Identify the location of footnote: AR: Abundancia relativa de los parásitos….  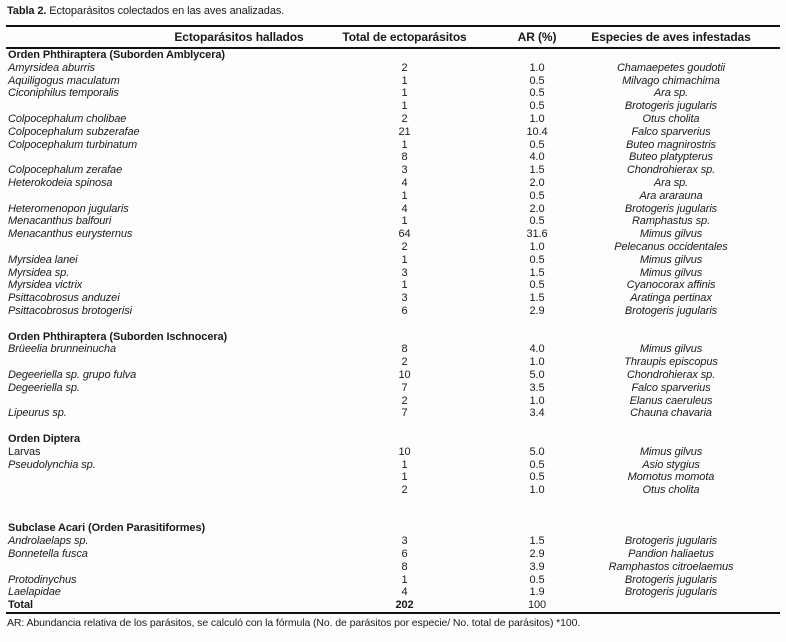
(294, 623).